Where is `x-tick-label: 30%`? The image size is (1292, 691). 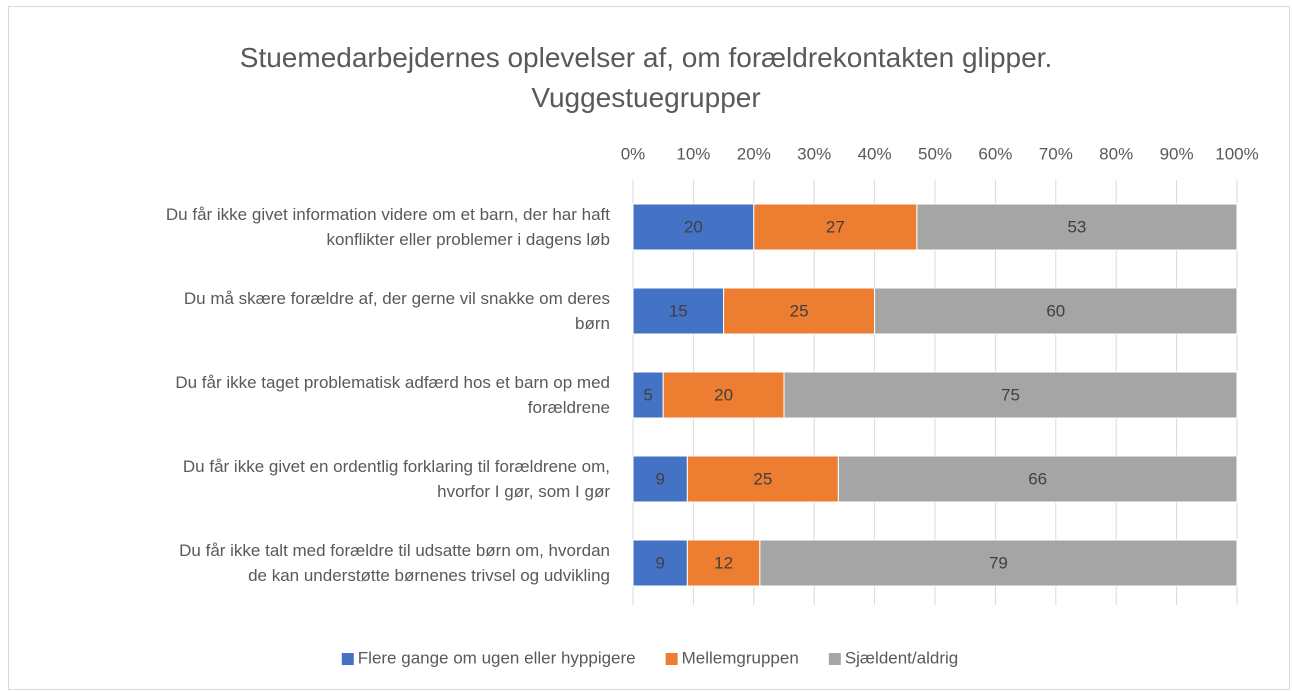 x-tick-label: 30% is located at coordinates (814, 153).